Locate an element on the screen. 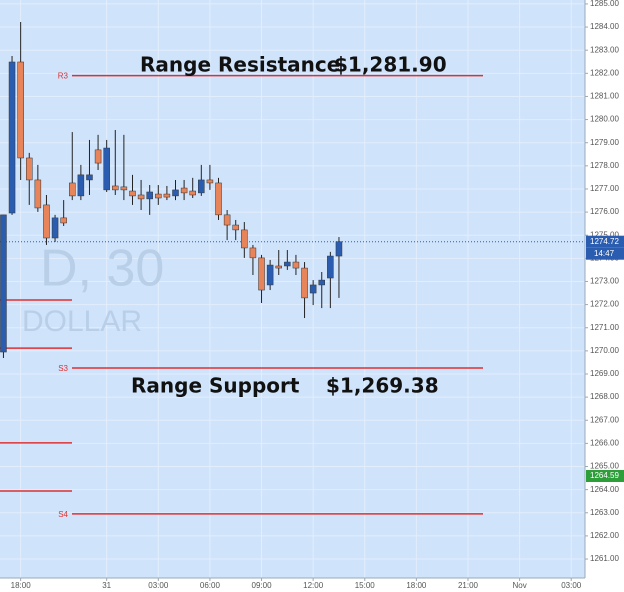 The height and width of the screenshot is (592, 624). x-tick-label: 31 is located at coordinates (106, 585).